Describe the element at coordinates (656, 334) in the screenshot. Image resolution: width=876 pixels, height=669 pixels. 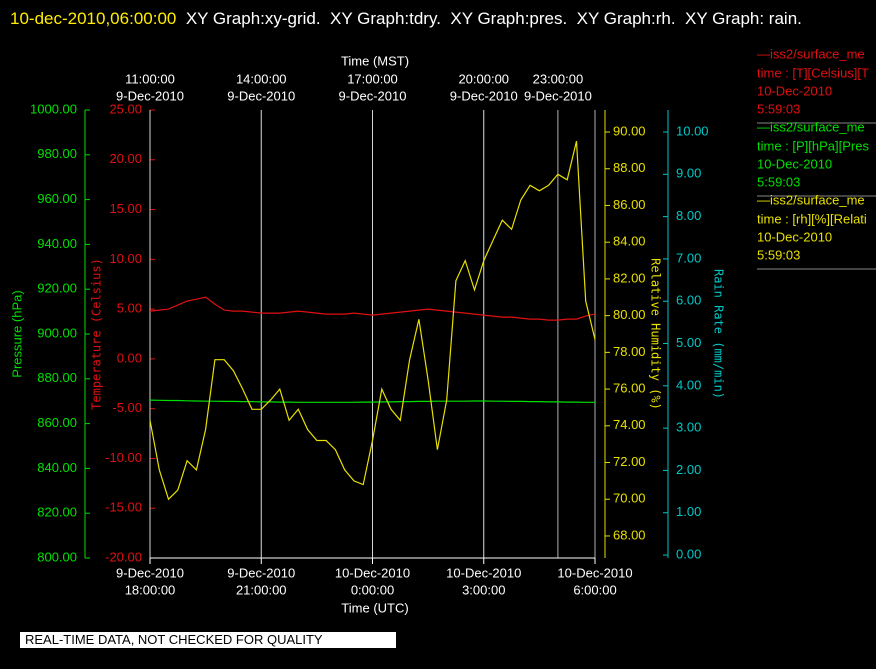
I see `y-axis-label: Relative Humidity (%)` at that location.